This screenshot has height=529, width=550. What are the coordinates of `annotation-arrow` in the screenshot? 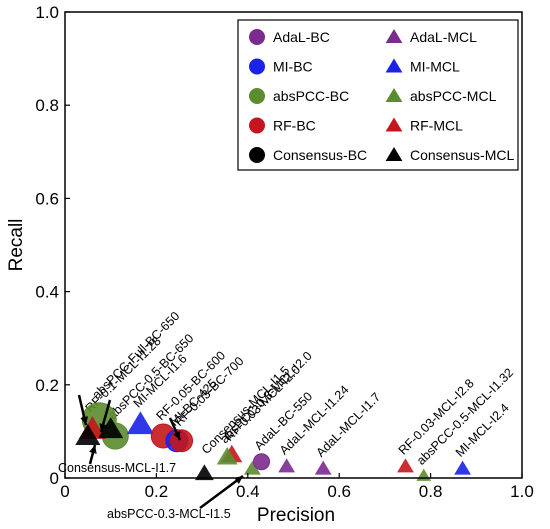 It's located at (221, 492).